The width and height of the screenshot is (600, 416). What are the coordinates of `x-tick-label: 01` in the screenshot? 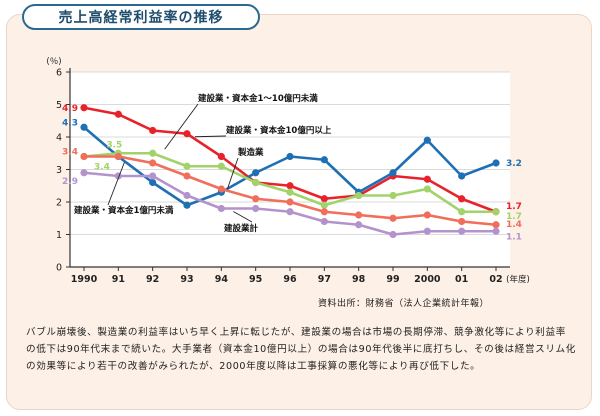 It's located at (461, 279).